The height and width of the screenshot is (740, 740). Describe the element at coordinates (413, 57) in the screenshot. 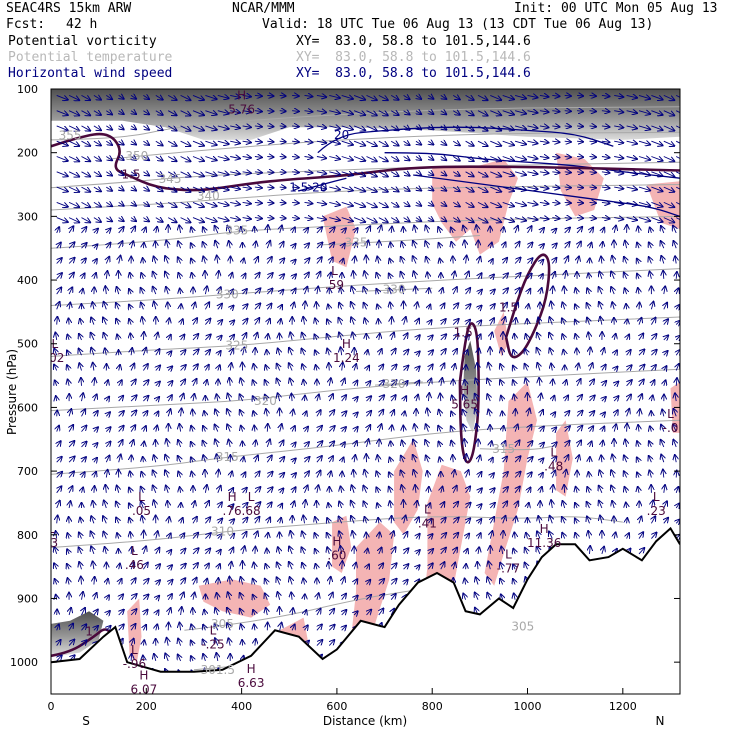

I see `field-theta-xy: XY= 83.0, 58.8 to 101.5,144.6` at that location.